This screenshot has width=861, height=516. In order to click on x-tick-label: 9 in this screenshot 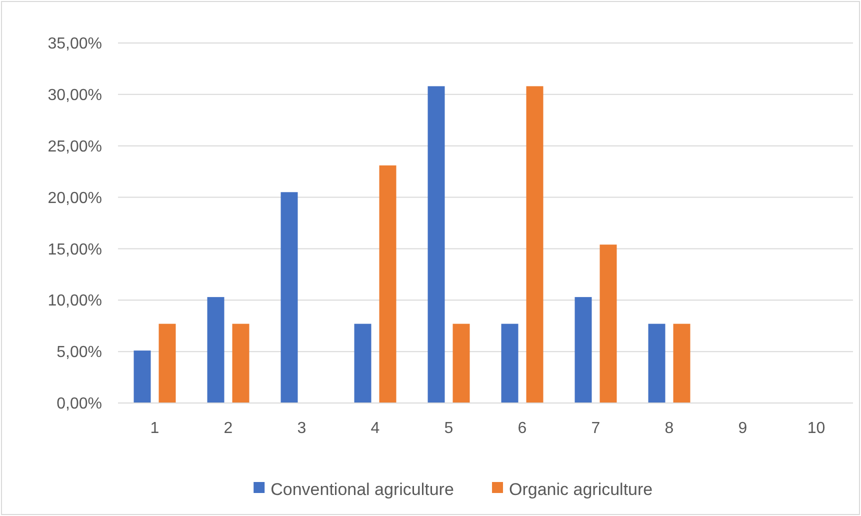, I will do `click(743, 428)`.